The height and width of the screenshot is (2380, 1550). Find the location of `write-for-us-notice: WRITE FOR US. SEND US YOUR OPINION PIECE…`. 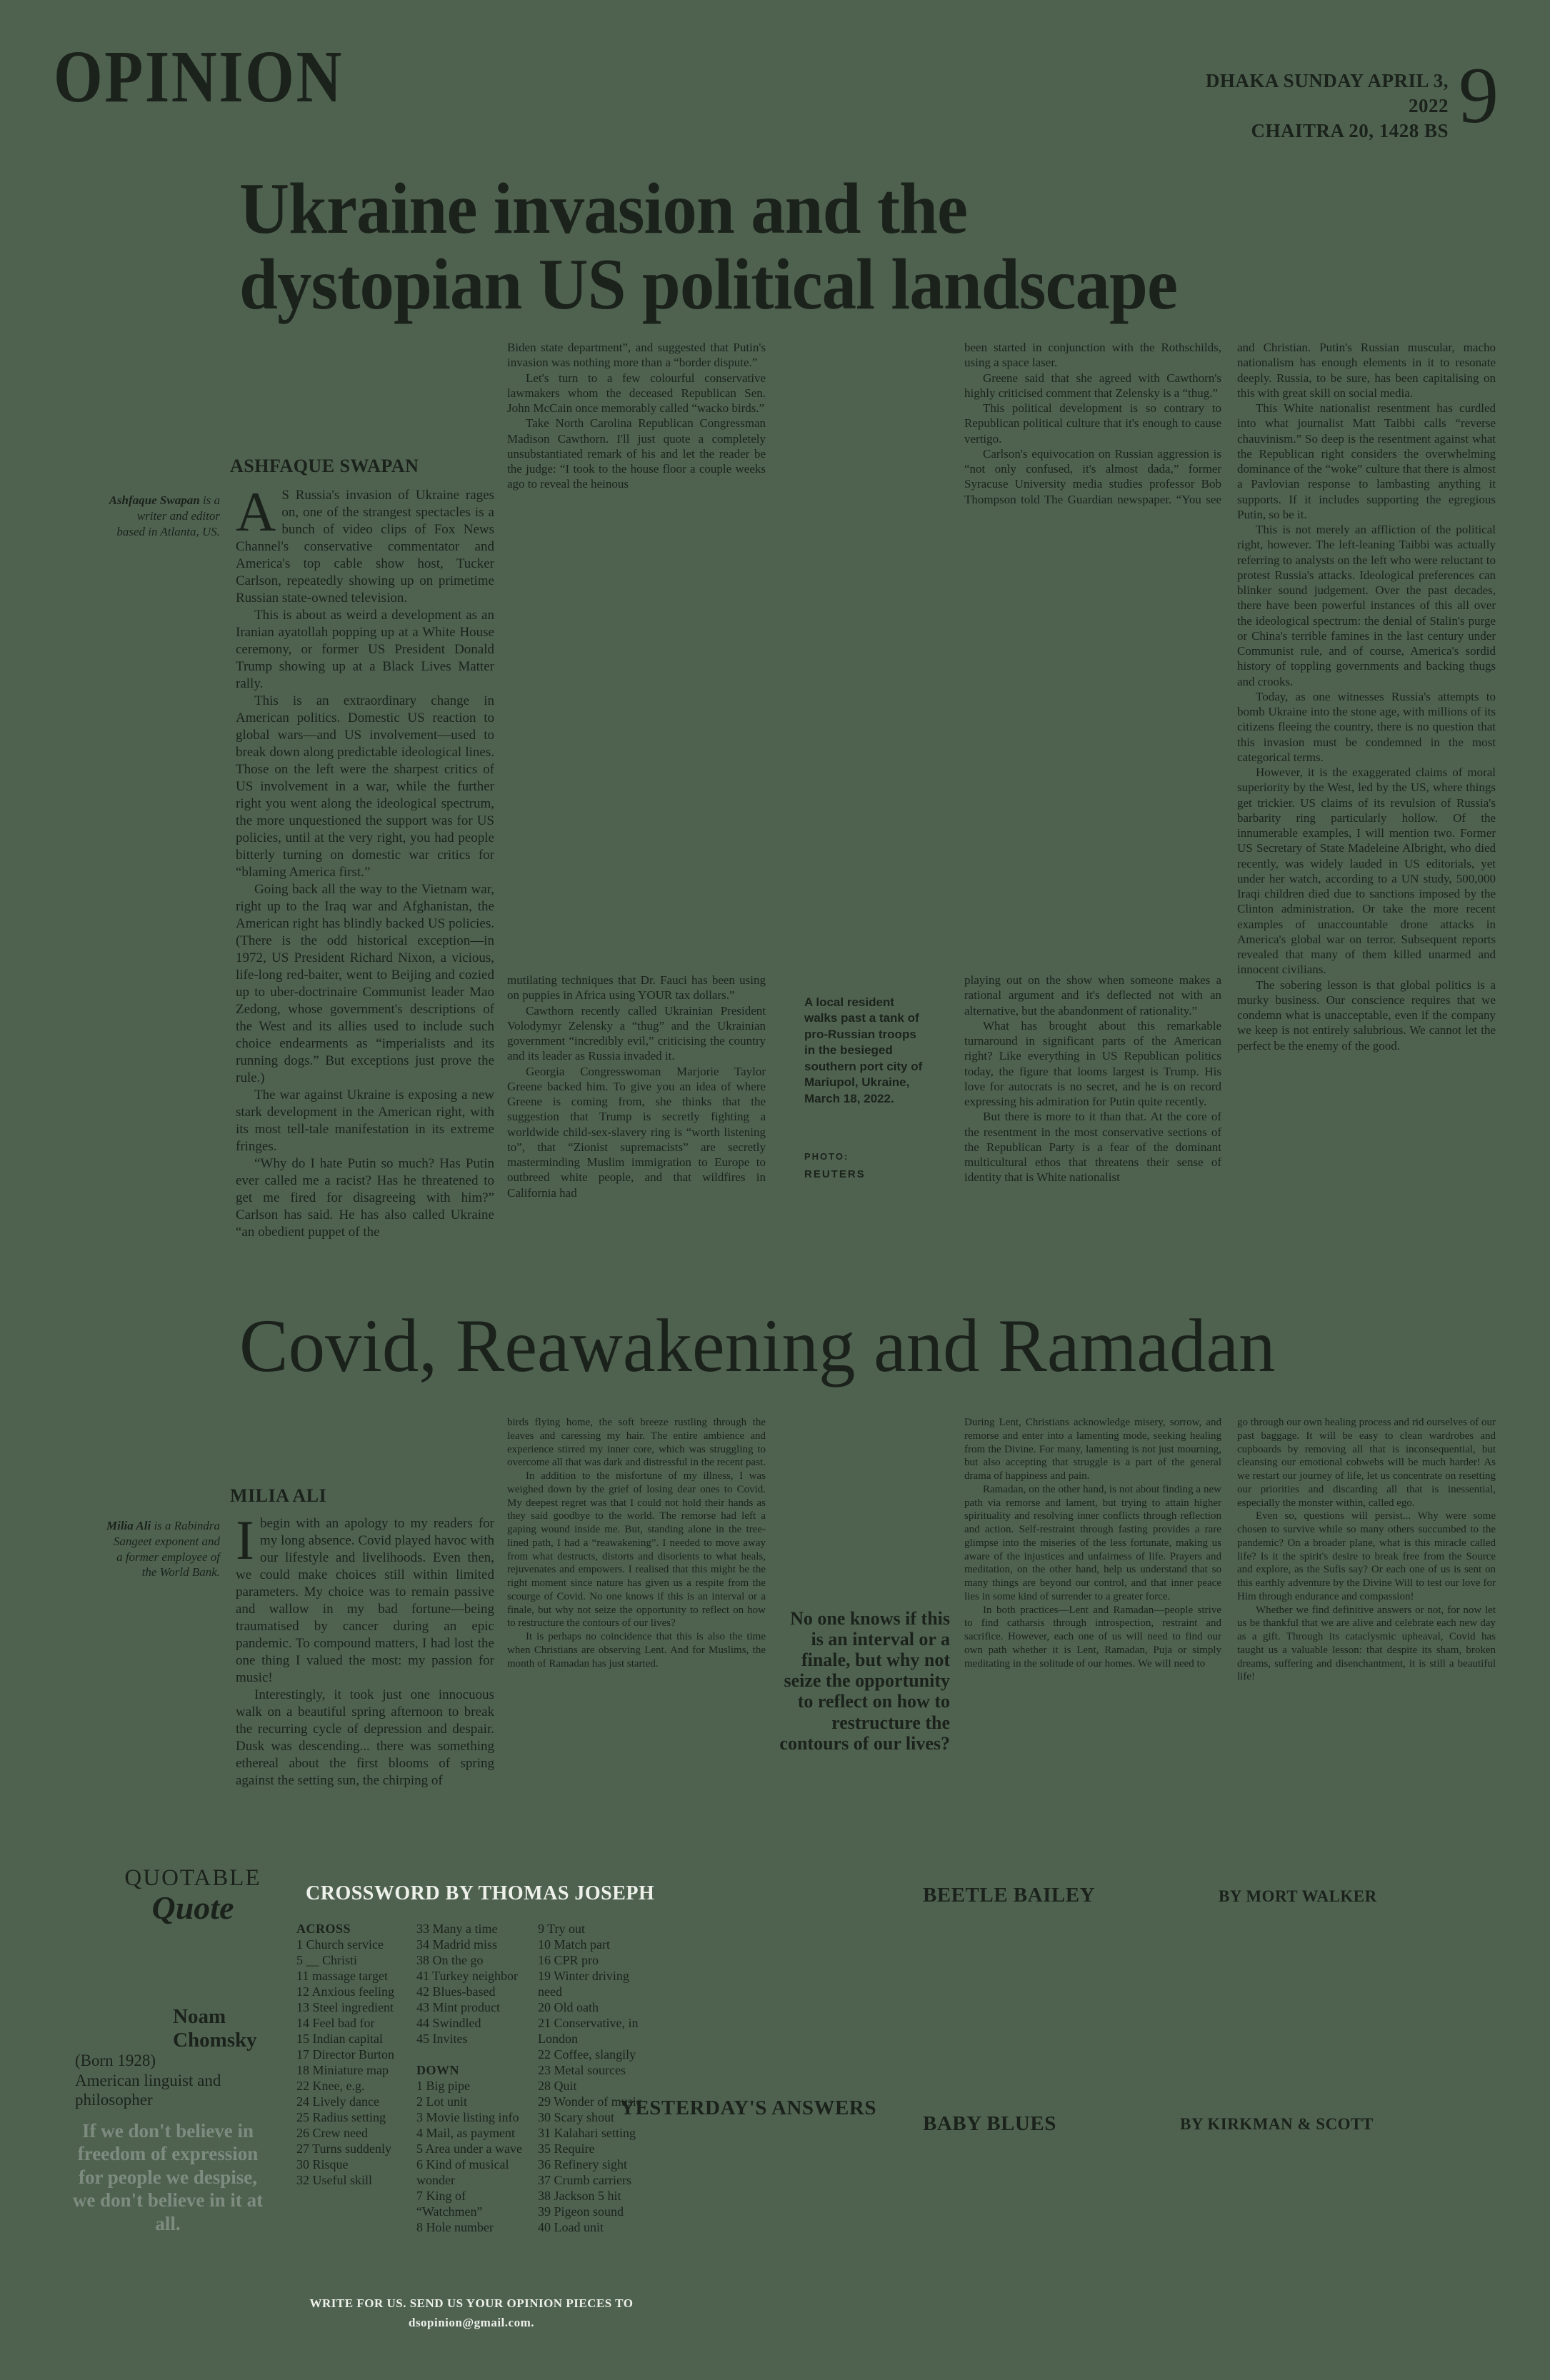

write-for-us-notice: WRITE FOR US. SEND US YOUR OPINION PIECE… is located at coordinates (471, 2313).